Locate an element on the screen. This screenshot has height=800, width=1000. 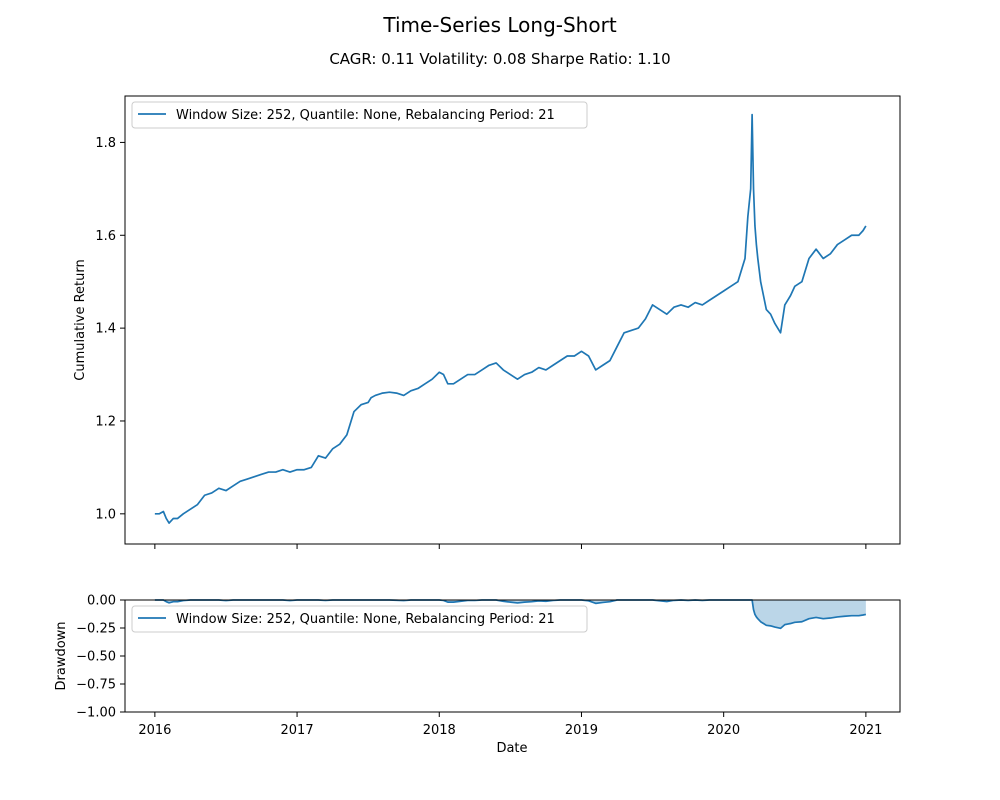
drawdown-legend-box is located at coordinates (359, 619).